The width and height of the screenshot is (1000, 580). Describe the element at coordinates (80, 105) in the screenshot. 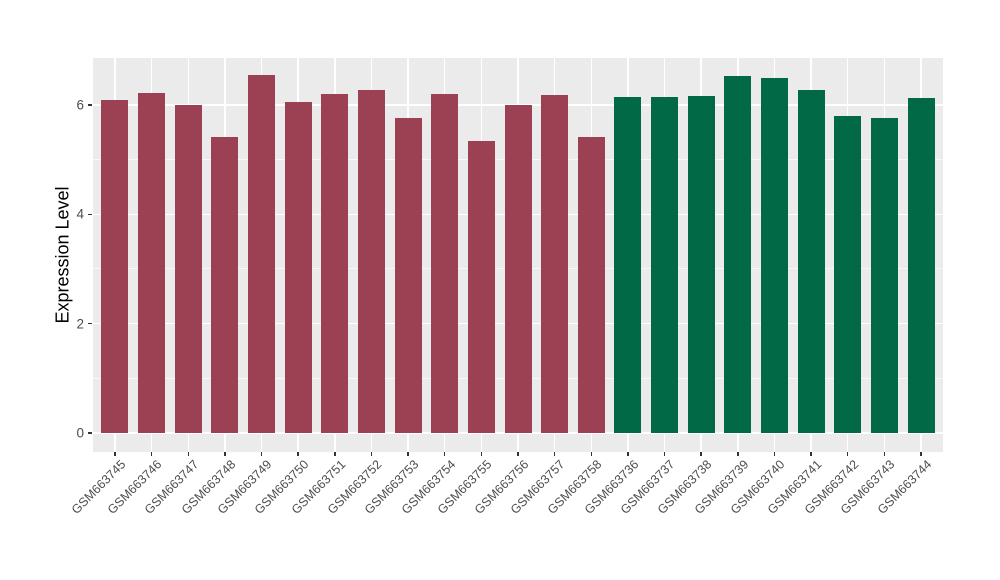

I see `y-tick-label: 6` at that location.